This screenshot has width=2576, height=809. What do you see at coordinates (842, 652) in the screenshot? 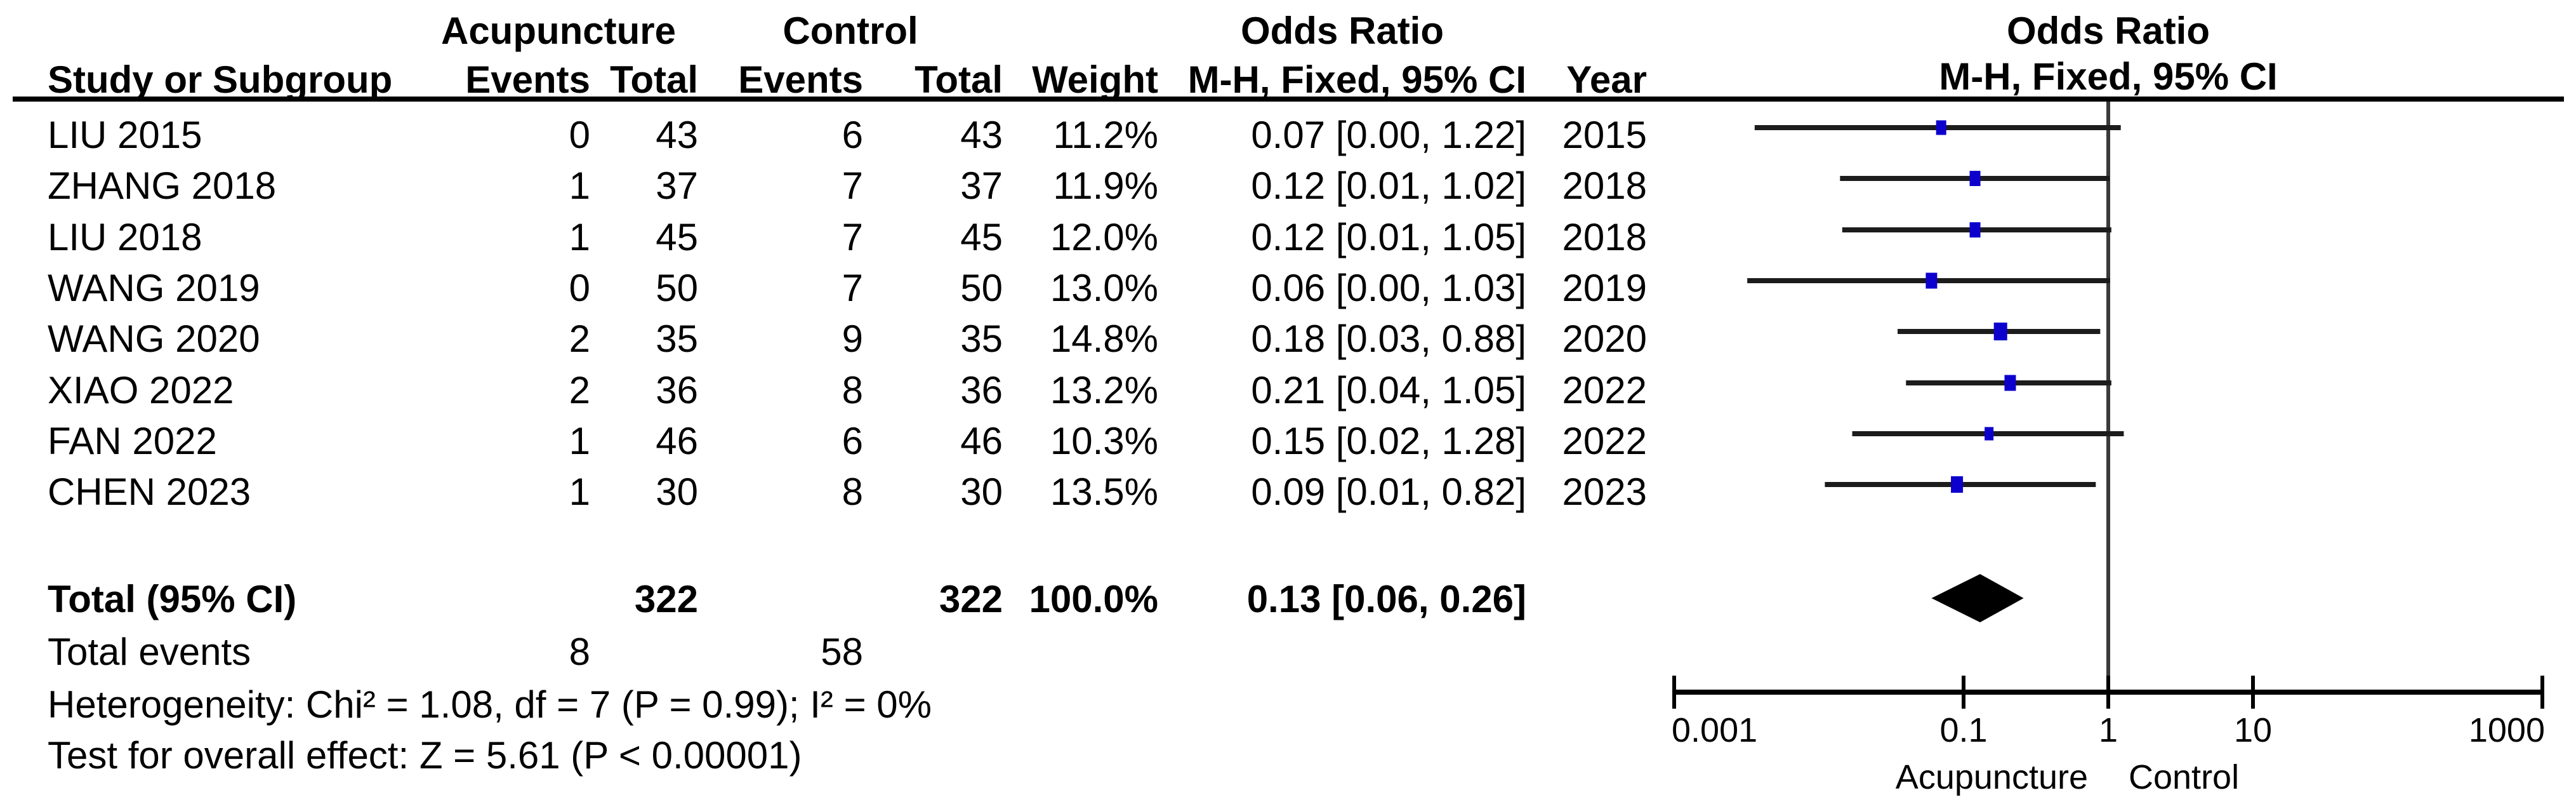
I see `total-events-ctrl: 58` at bounding box center [842, 652].